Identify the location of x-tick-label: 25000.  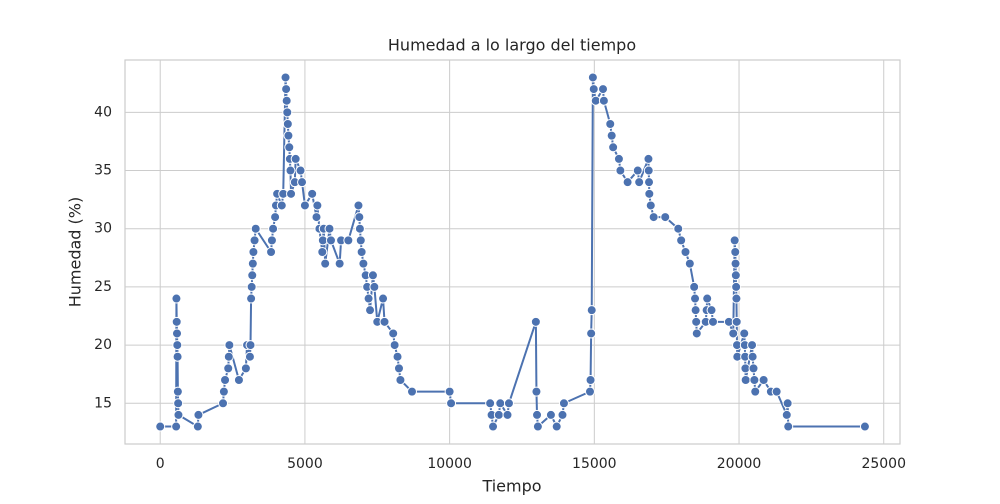
(883, 464).